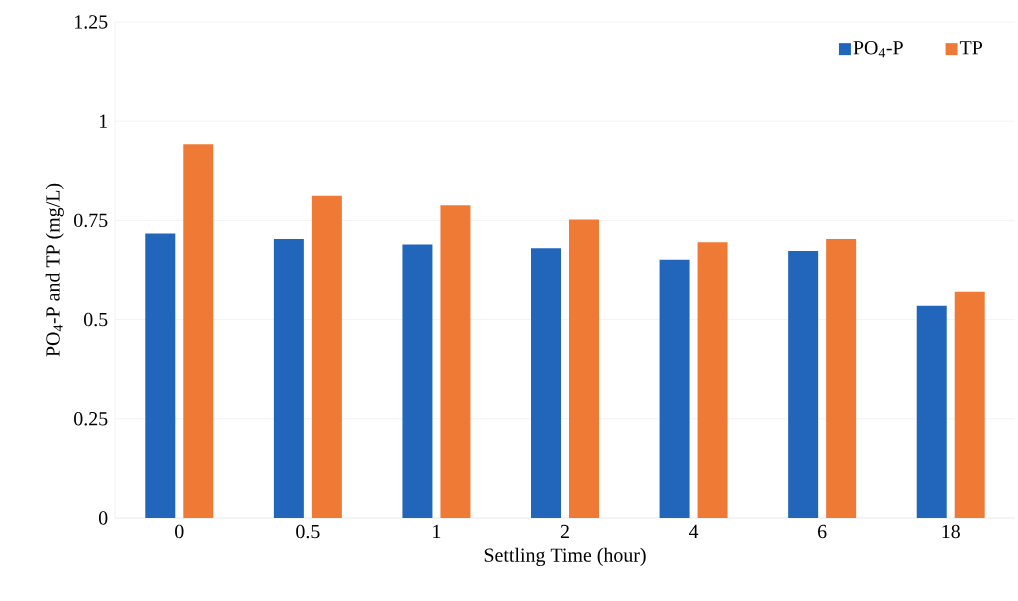 The image size is (1018, 601). I want to click on x-axis-title: Settling Time (hour), so click(565, 556).